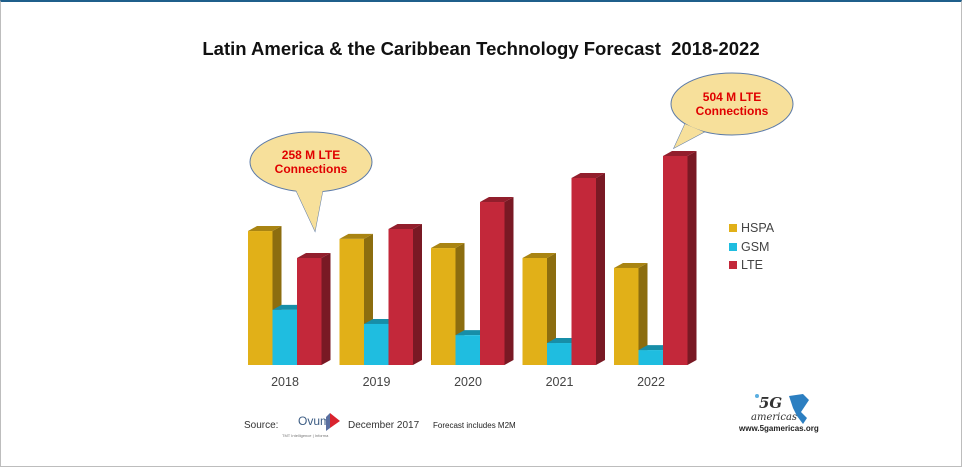 Image resolution: width=962 pixels, height=467 pixels. Describe the element at coordinates (560, 382) in the screenshot. I see `x-tick-label: 2021` at that location.